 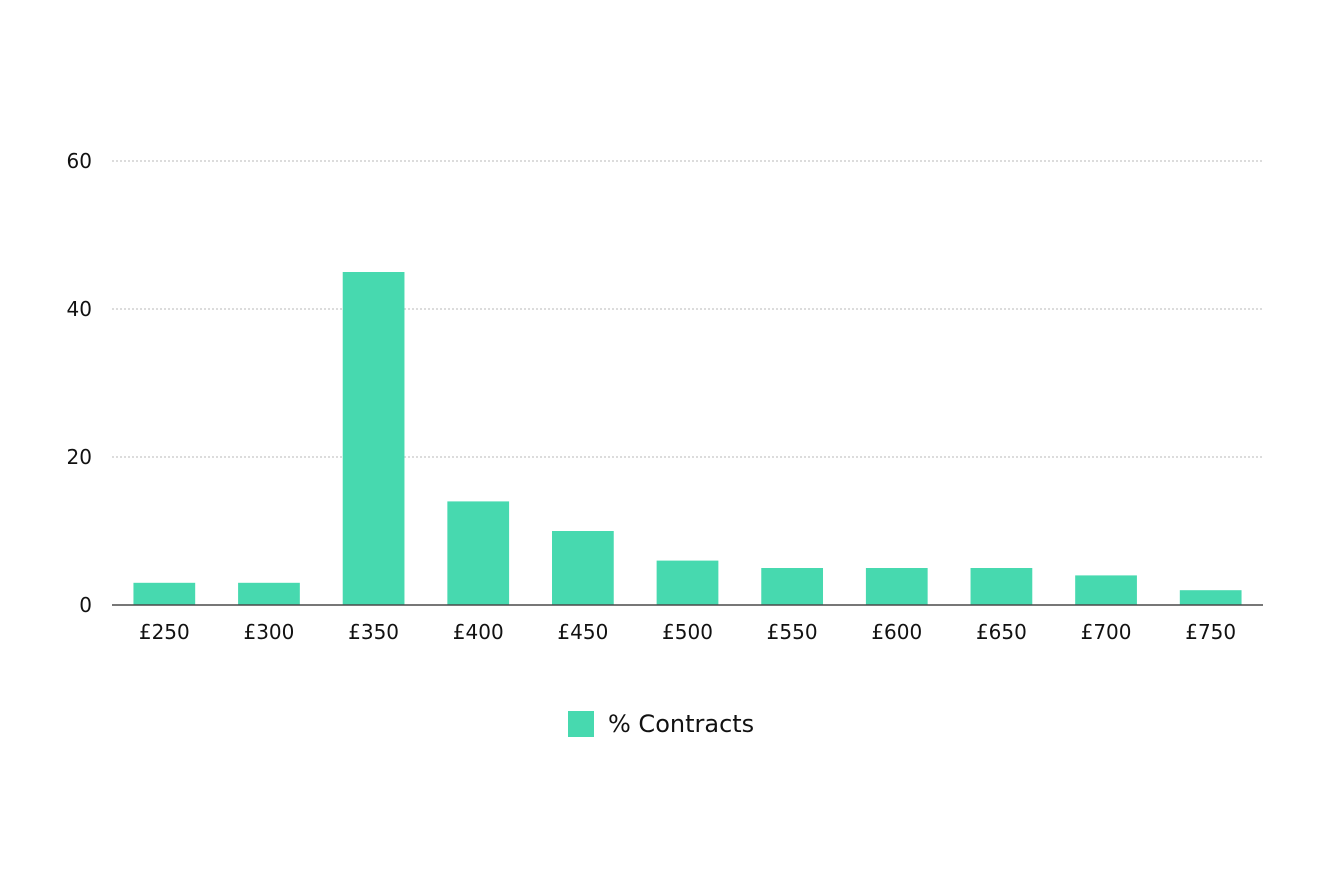 I want to click on y-axis-ticks: 0 20 40 60, so click(x=79, y=383).